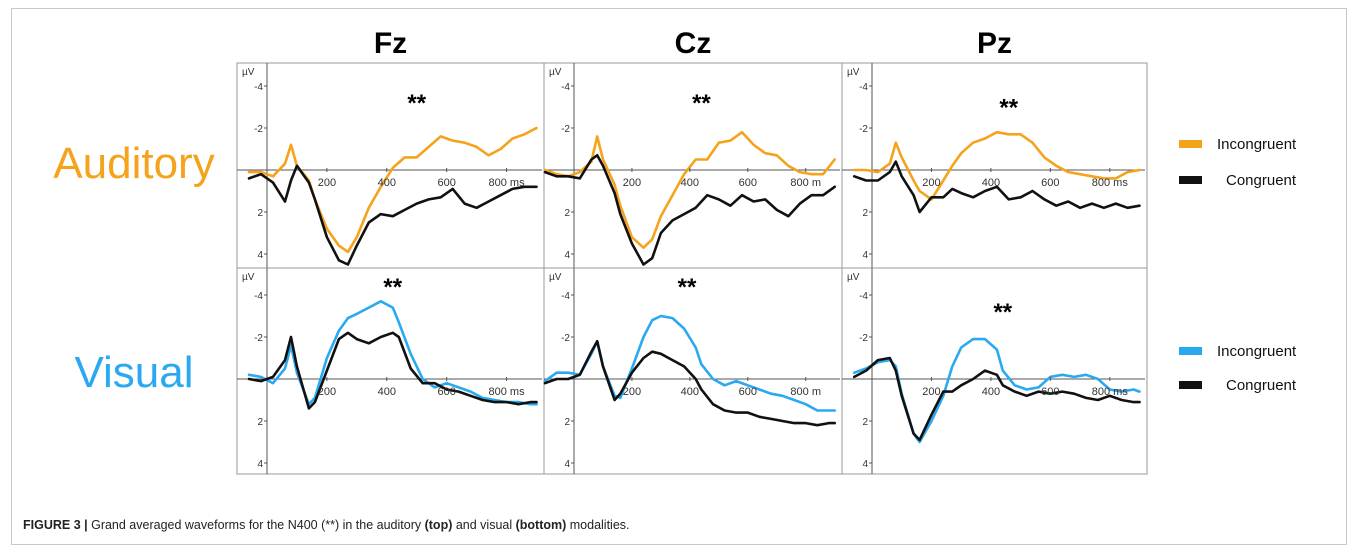 This screenshot has width=1358, height=556. I want to click on caption-text-3: modalities., so click(598, 525).